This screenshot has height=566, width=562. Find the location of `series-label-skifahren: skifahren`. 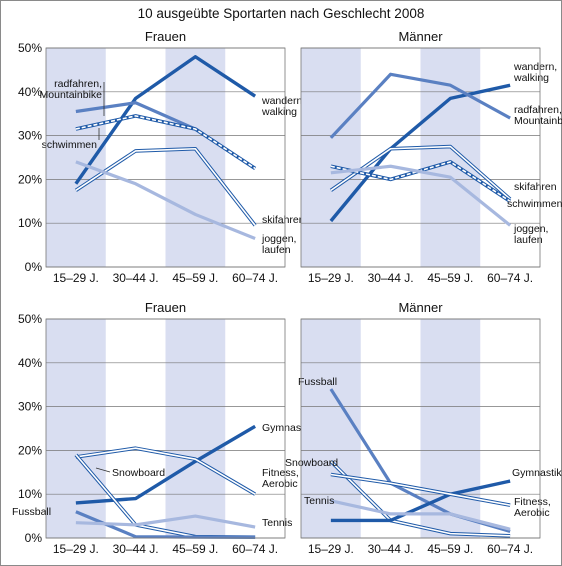

series-label-skifahren: skifahren is located at coordinates (535, 187).